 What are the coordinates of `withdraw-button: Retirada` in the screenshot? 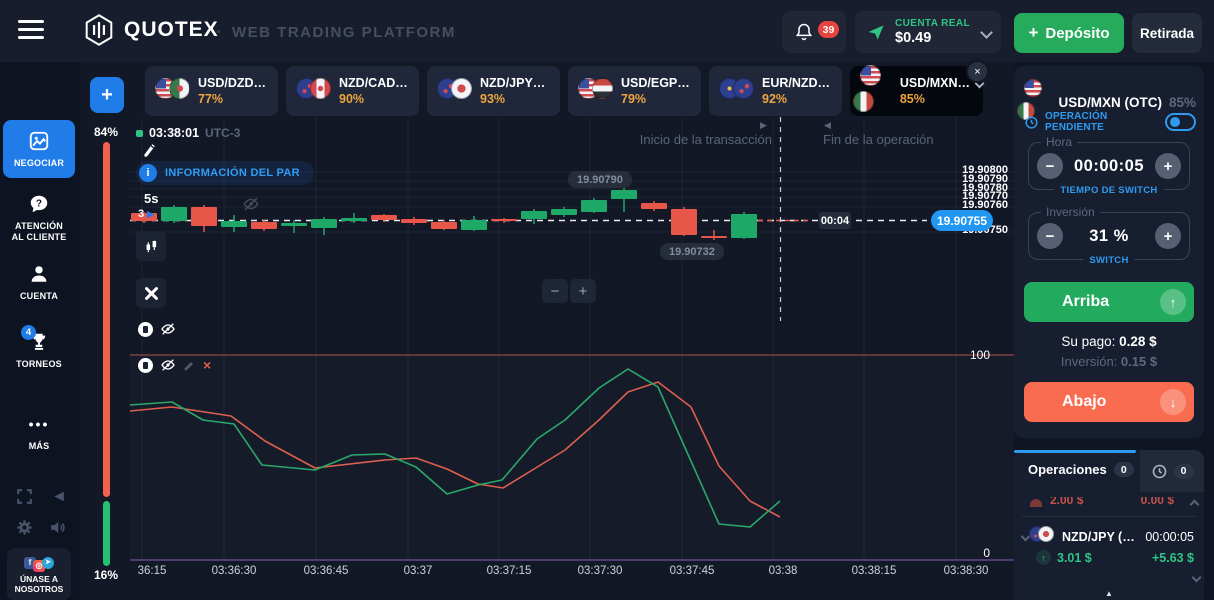 It's located at (1167, 33).